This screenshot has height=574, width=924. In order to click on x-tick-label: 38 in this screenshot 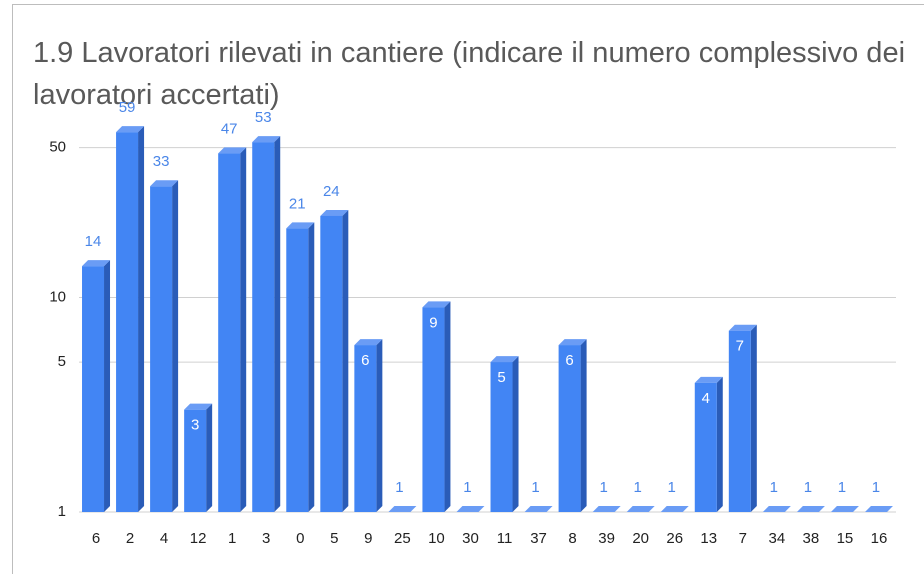, I will do `click(811, 538)`.